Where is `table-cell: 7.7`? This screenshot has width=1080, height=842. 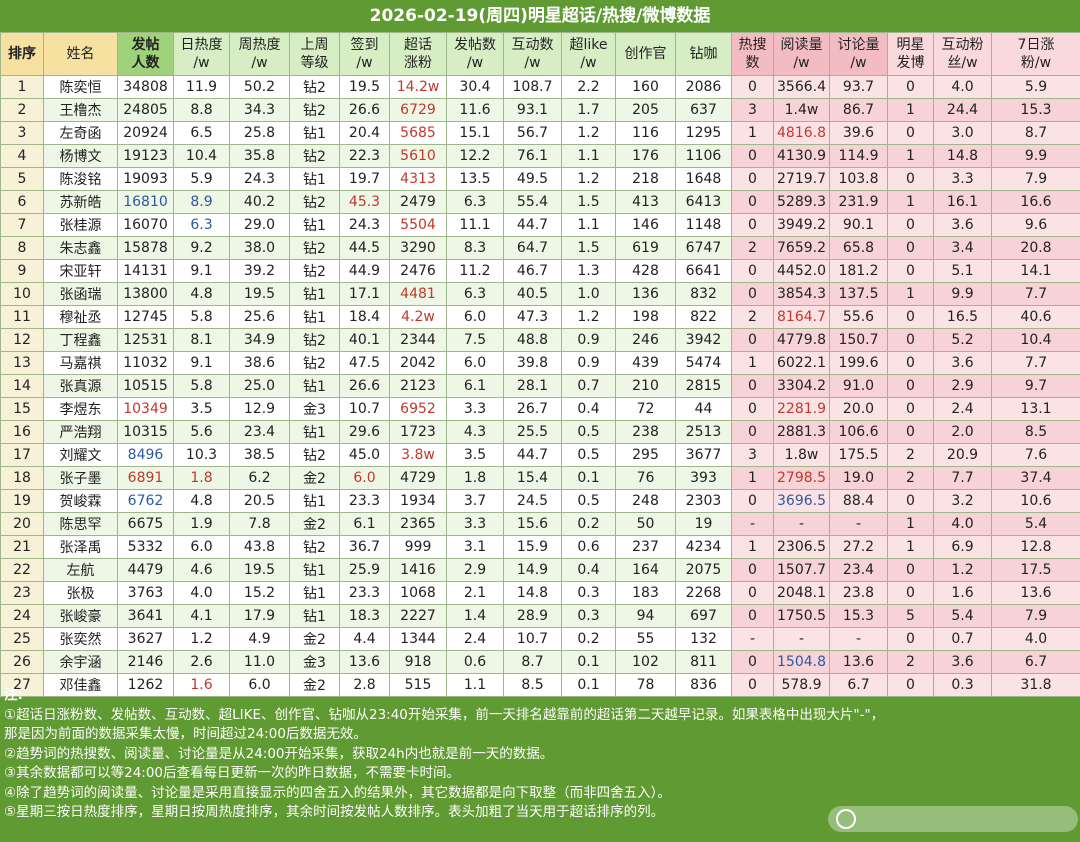 table-cell: 7.7 is located at coordinates (1035, 294).